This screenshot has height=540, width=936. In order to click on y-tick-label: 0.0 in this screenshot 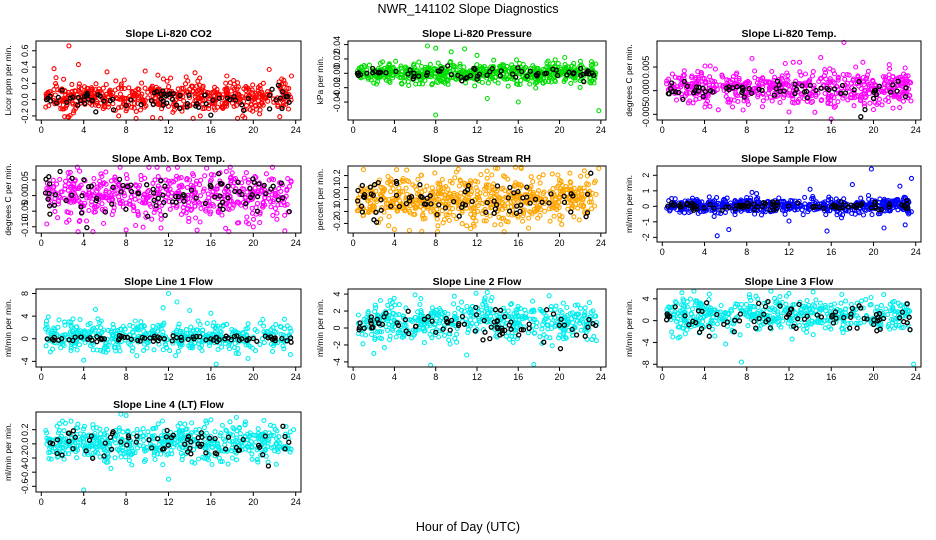, I will do `click(25, 99)`.